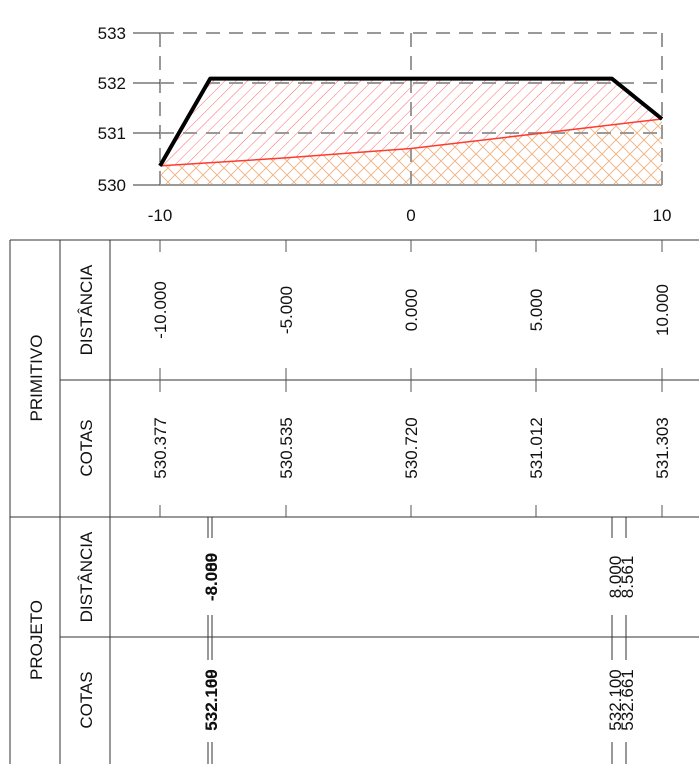 The height and width of the screenshot is (764, 699). I want to click on distance-value: 5.000, so click(536, 310).